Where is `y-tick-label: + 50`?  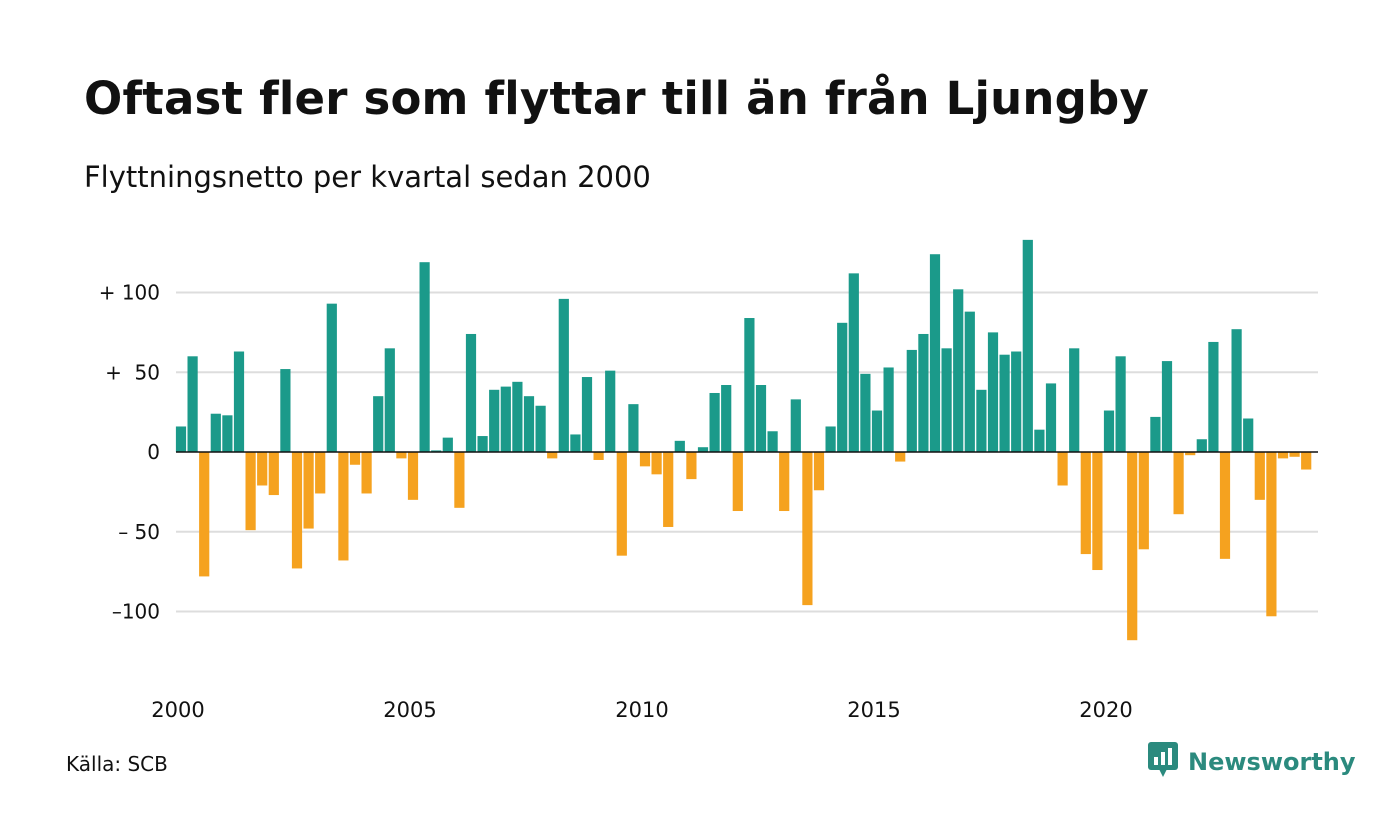
y-tick-label: + 50 is located at coordinates (132, 372).